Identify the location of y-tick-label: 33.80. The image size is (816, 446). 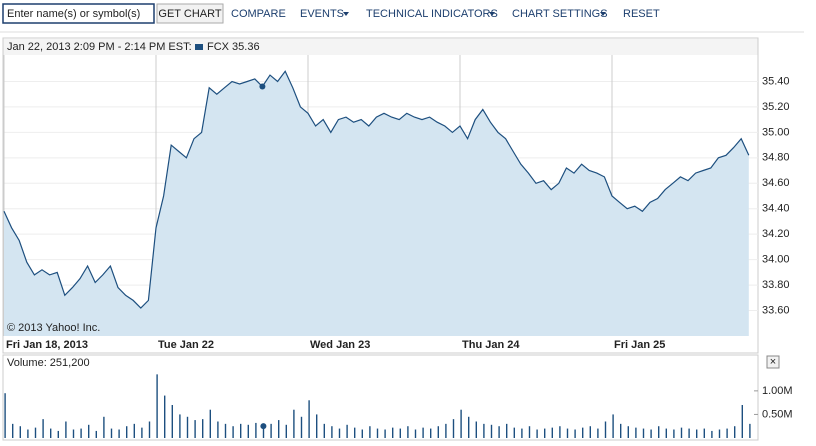
(776, 285).